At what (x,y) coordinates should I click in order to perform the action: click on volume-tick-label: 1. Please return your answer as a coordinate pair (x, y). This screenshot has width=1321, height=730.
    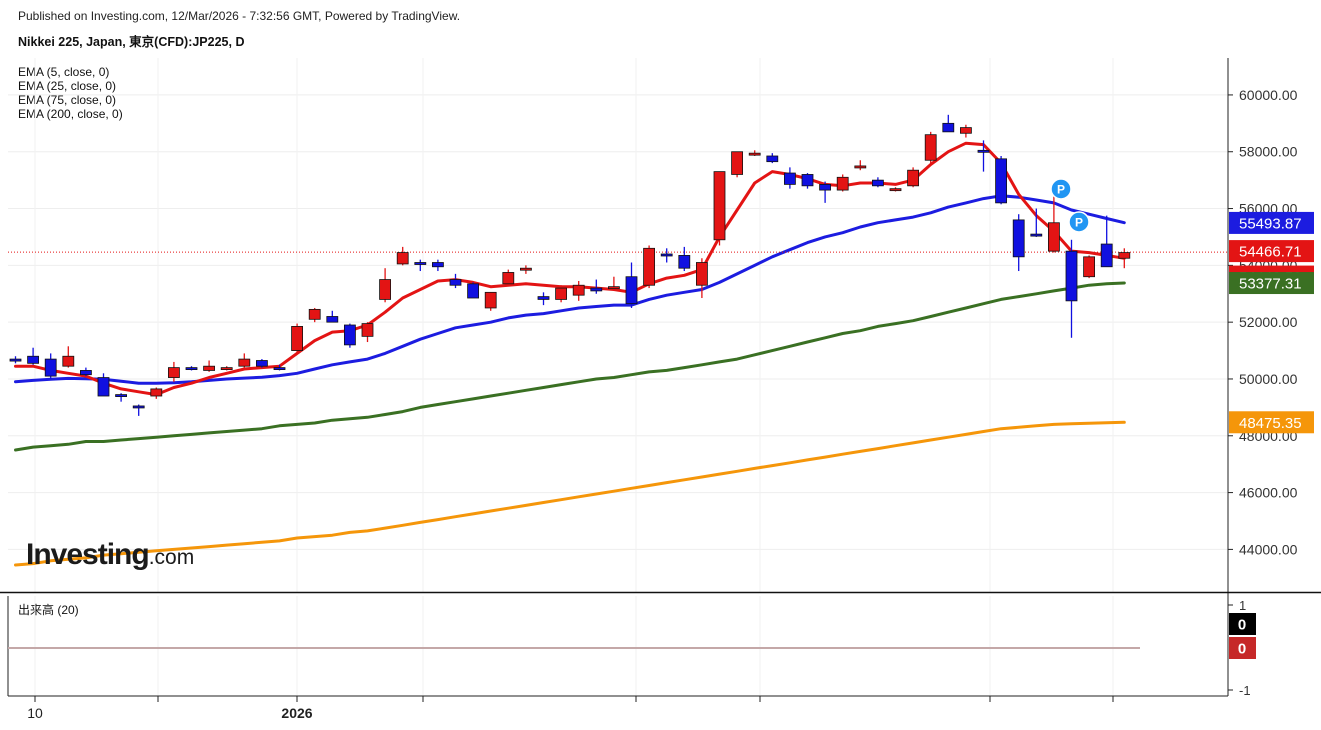
    Looking at the image, I should click on (1242, 605).